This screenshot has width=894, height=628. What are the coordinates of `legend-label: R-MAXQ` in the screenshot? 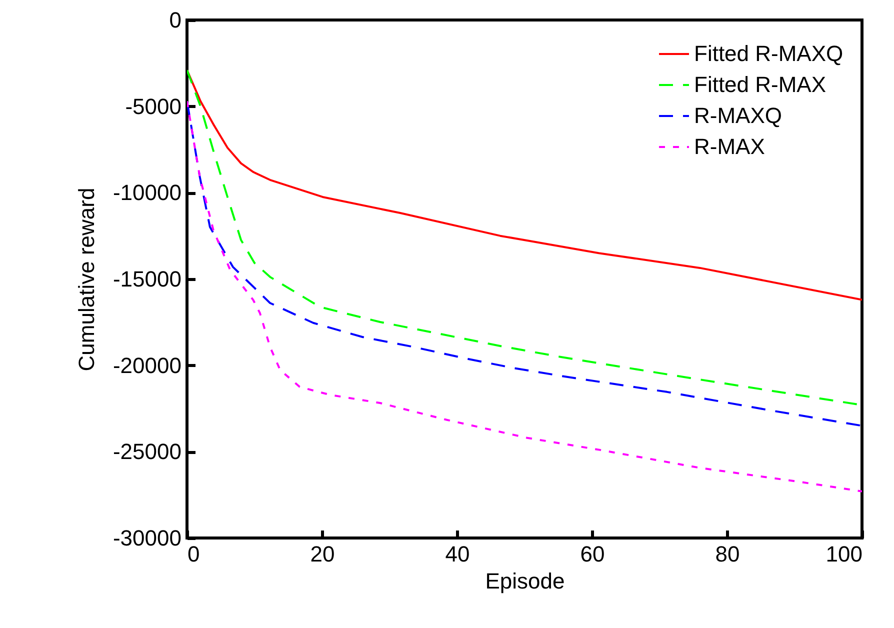 It's located at (738, 115).